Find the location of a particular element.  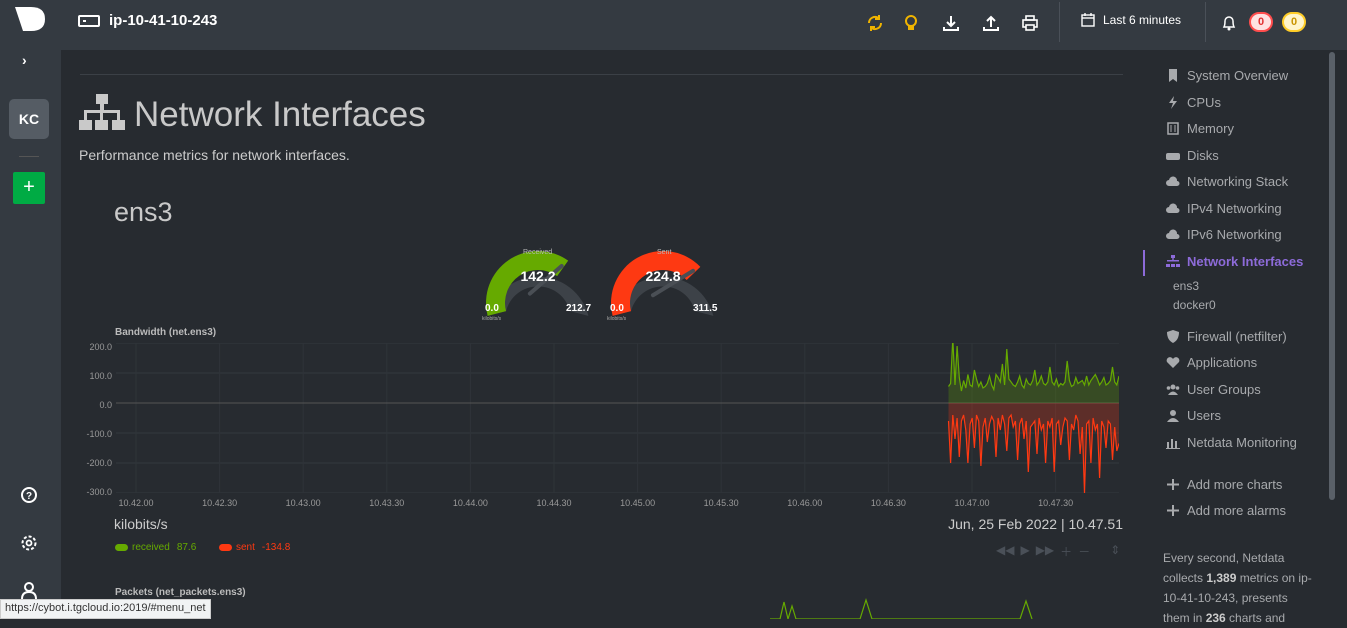

nav-item-label: CPUs is located at coordinates (1204, 102).